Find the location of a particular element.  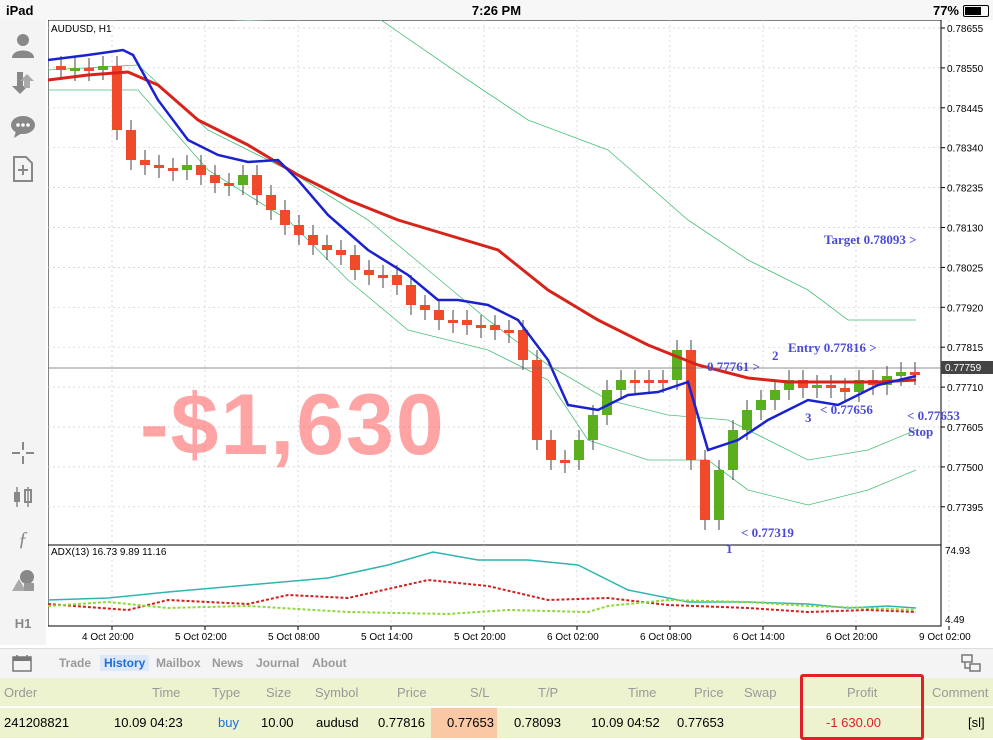

objects-icon is located at coordinates (23, 581).